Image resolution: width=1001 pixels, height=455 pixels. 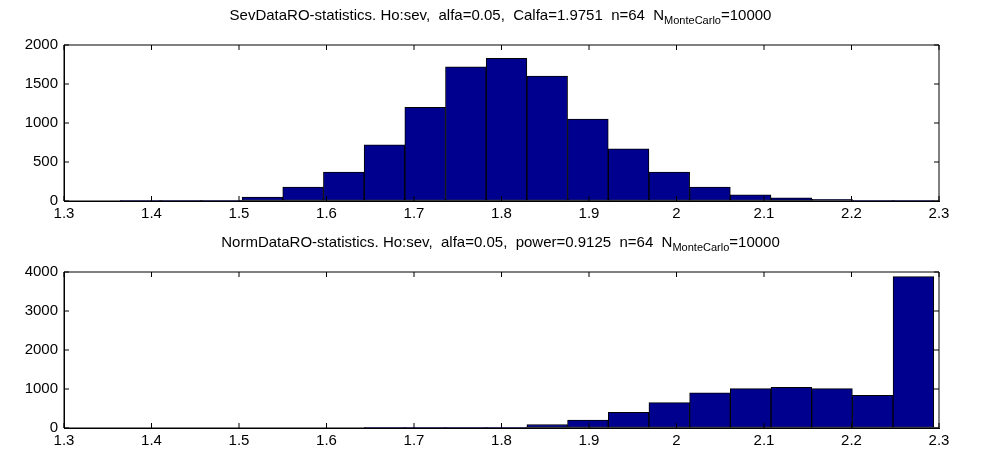 What do you see at coordinates (45, 161) in the screenshot?
I see `y-tick-label: 500` at bounding box center [45, 161].